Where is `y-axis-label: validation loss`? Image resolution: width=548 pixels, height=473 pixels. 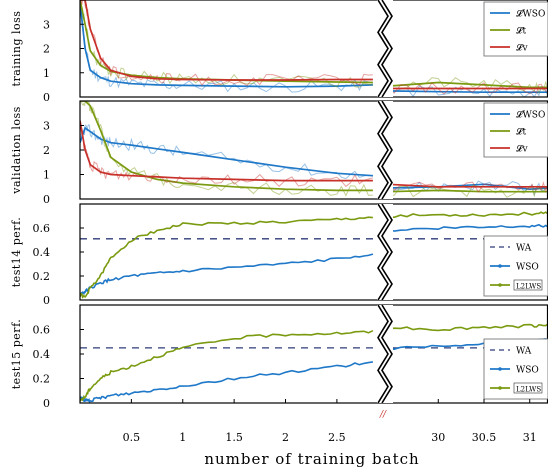
y-axis-label: validation loss is located at coordinates (16, 150).